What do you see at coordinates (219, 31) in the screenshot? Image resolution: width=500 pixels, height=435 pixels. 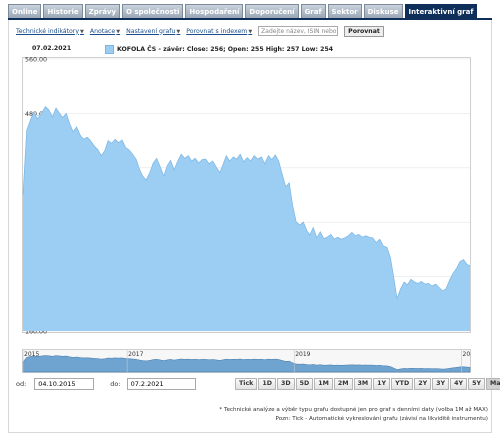 I see `compare-index-link: Porovnat s indexem▼` at bounding box center [219, 31].